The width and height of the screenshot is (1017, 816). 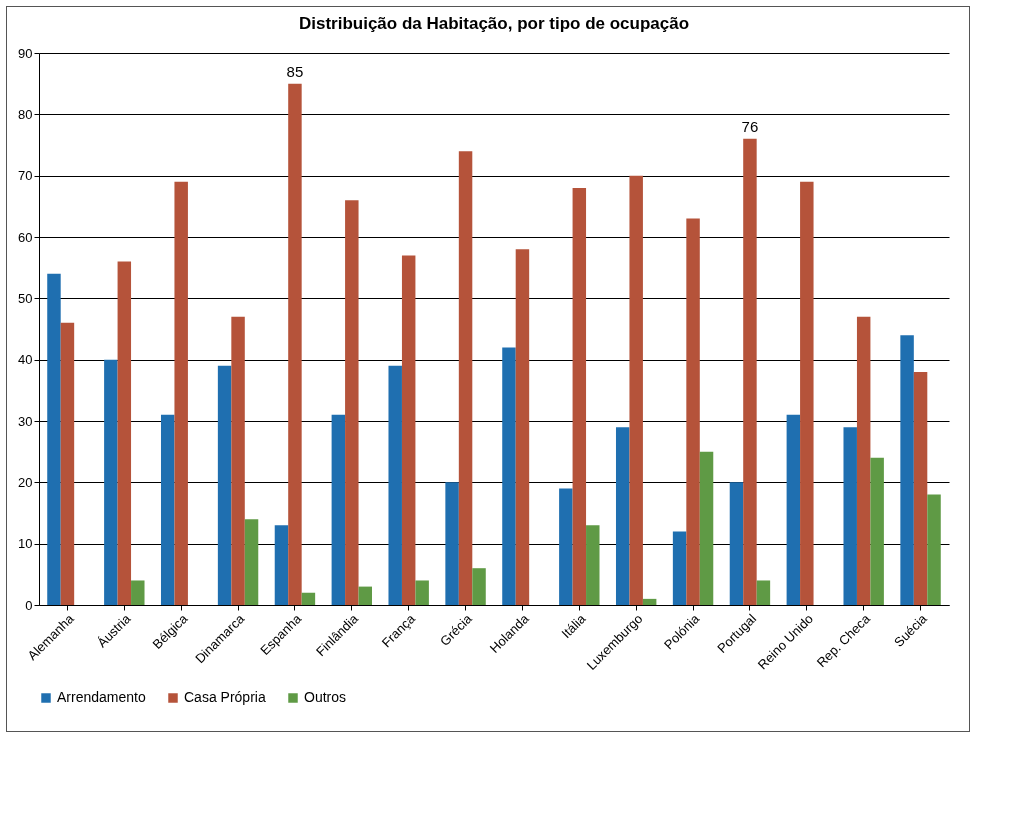 I want to click on y-tick-label: 30, so click(x=25, y=421).